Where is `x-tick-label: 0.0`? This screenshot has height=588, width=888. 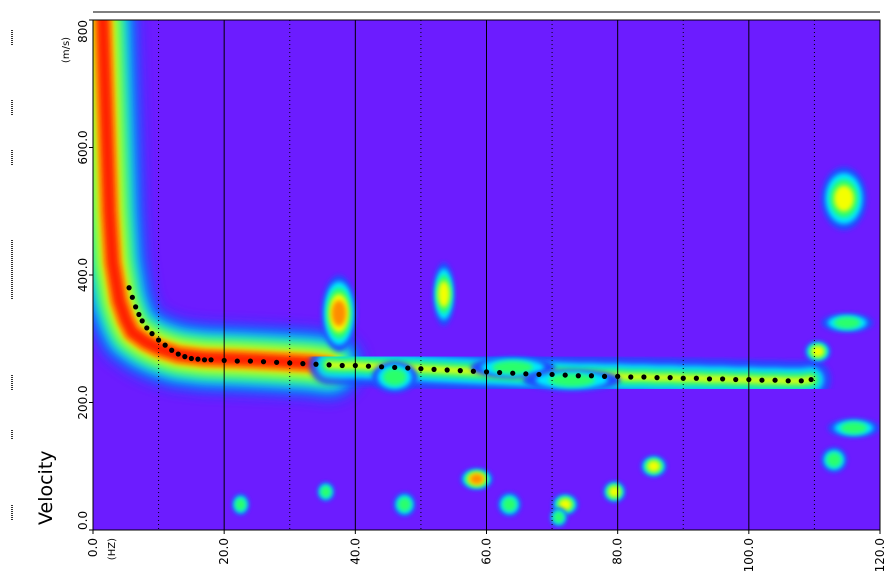 x-tick-label: 0.0 is located at coordinates (93, 547).